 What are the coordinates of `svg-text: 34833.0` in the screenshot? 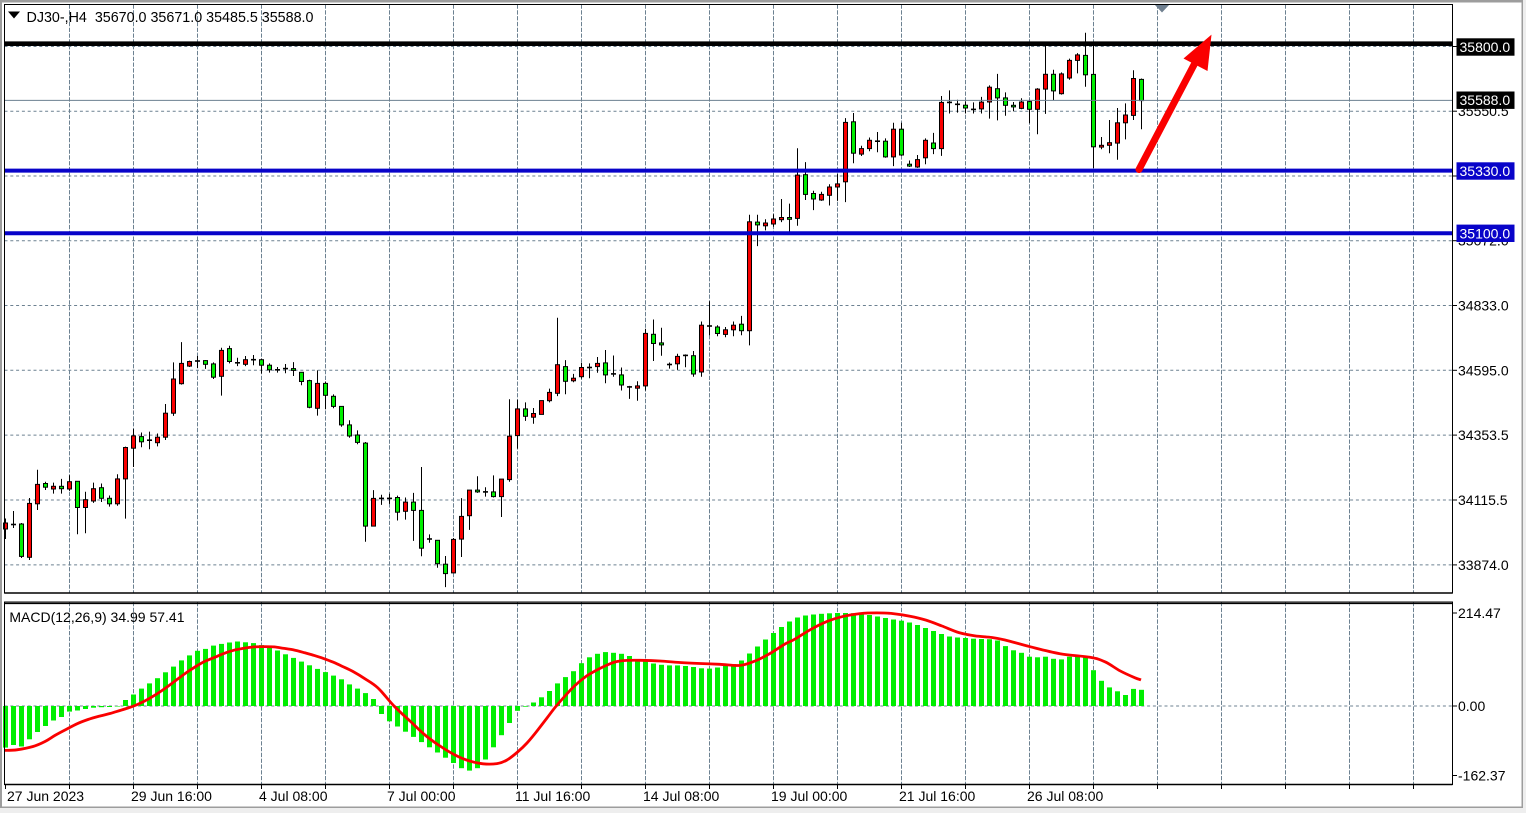 It's located at (1483, 306).